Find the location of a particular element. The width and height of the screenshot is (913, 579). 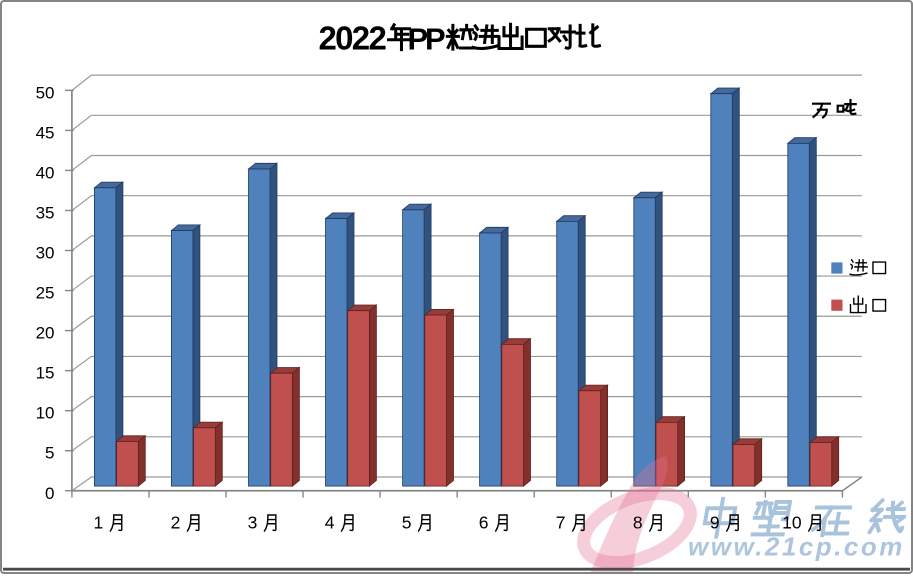

svg-text: 1 is located at coordinates (99, 523).